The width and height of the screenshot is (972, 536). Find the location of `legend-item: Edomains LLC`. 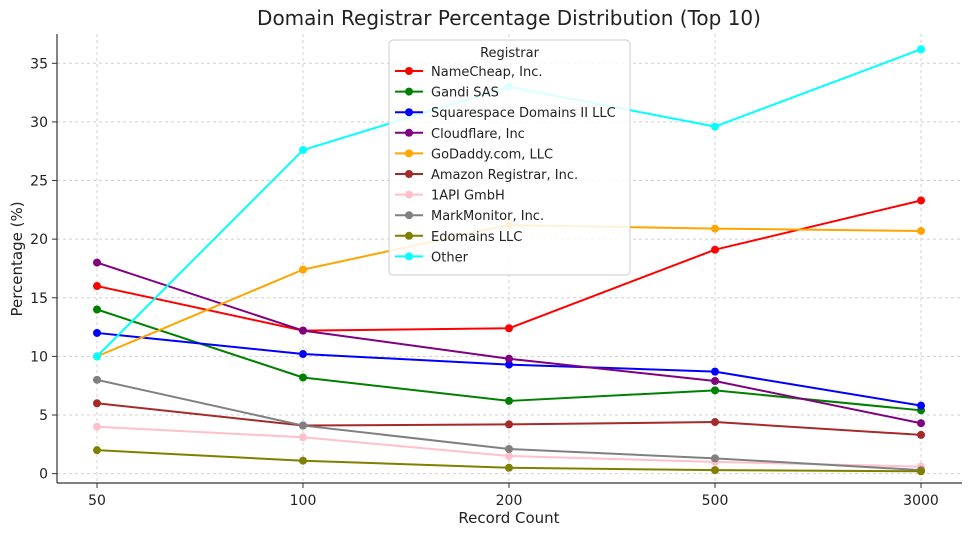

legend-item: Edomains LLC is located at coordinates (458, 237).